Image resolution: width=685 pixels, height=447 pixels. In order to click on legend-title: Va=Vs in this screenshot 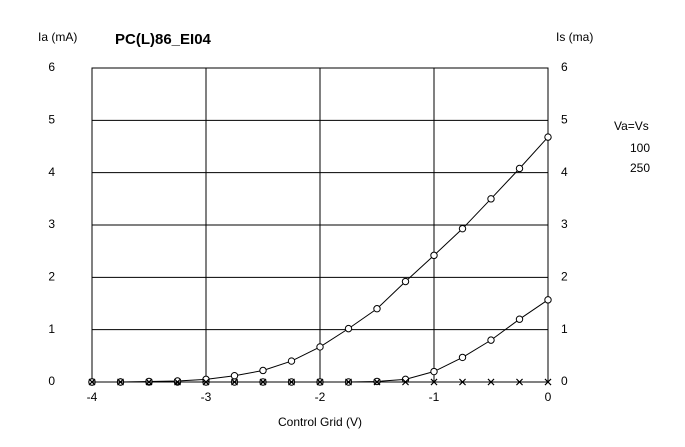, I will do `click(631, 126)`.